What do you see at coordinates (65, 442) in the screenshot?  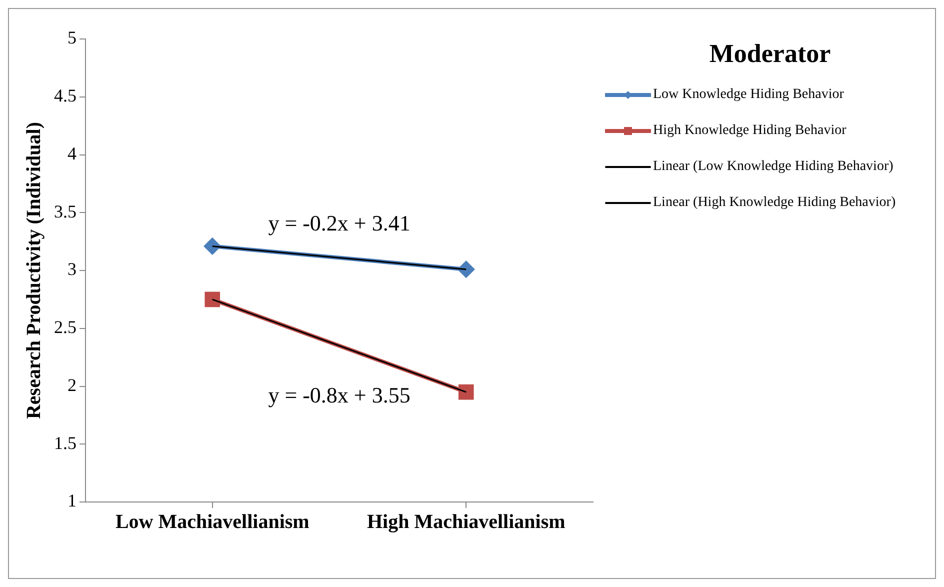 I see `y-tick-label: 1.5` at bounding box center [65, 442].